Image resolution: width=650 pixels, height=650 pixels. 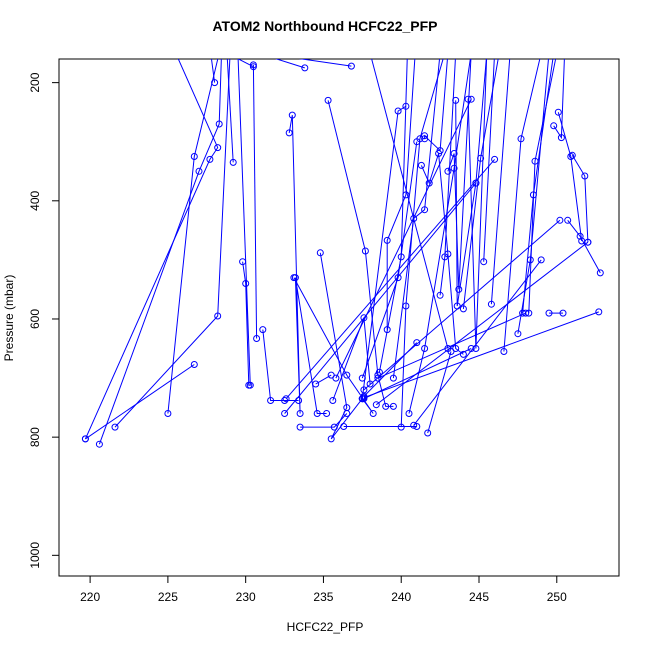 I want to click on chart-title: ATOM2 Northbound HCFC22_PFP, so click(x=325, y=26).